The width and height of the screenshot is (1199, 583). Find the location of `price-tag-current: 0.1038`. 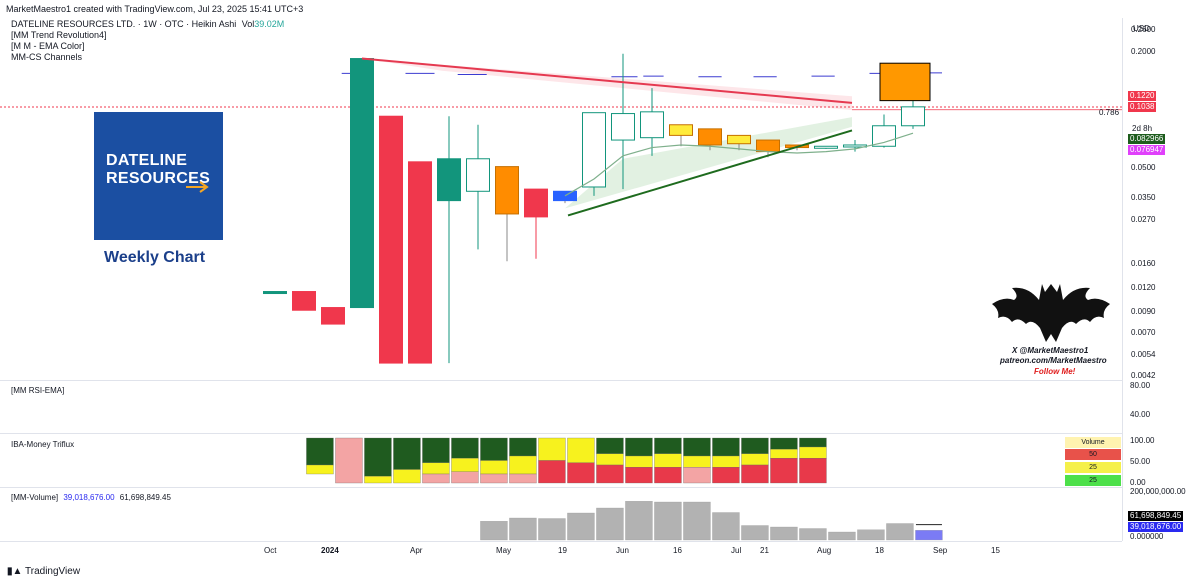

price-tag-current: 0.1038 is located at coordinates (1142, 107).